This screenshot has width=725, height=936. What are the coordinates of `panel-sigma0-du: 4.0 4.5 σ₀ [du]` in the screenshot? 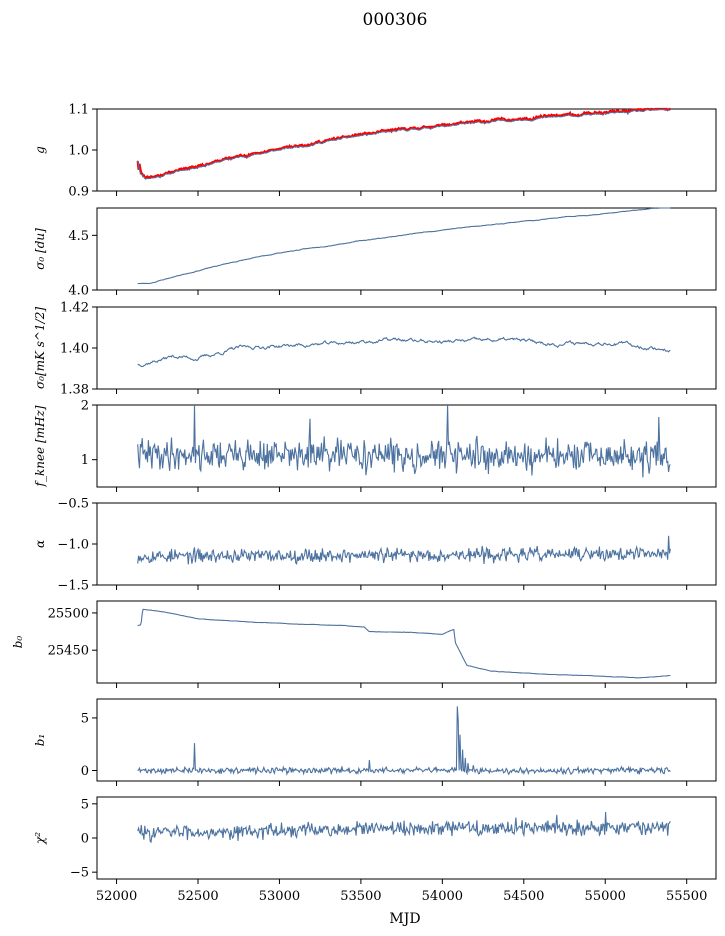 It's located at (375, 253).